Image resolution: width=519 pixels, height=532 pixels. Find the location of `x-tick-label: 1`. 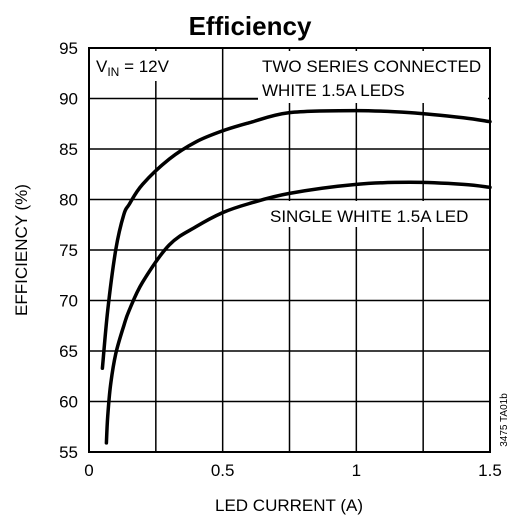

x-tick-label: 1 is located at coordinates (356, 470).